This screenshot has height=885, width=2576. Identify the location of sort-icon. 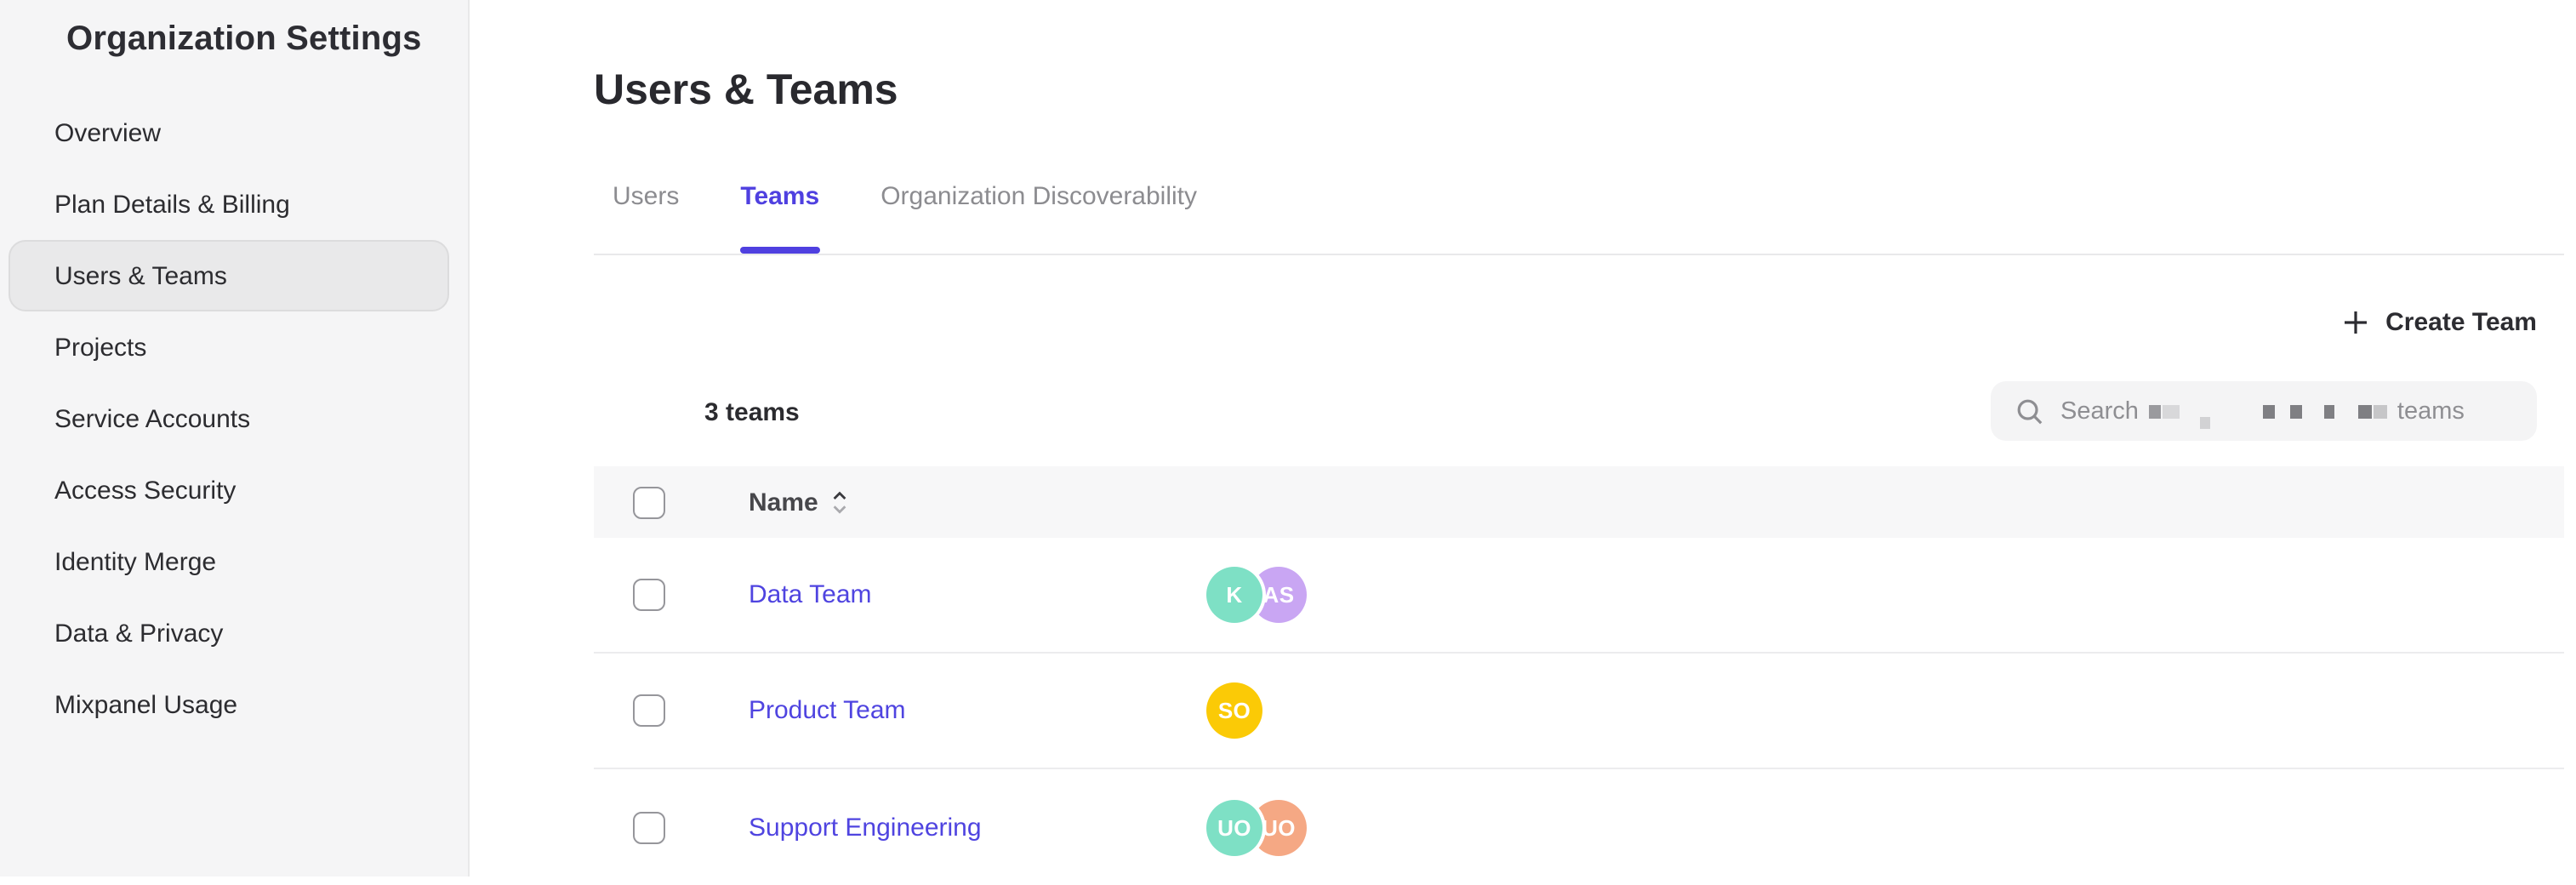
(839, 502).